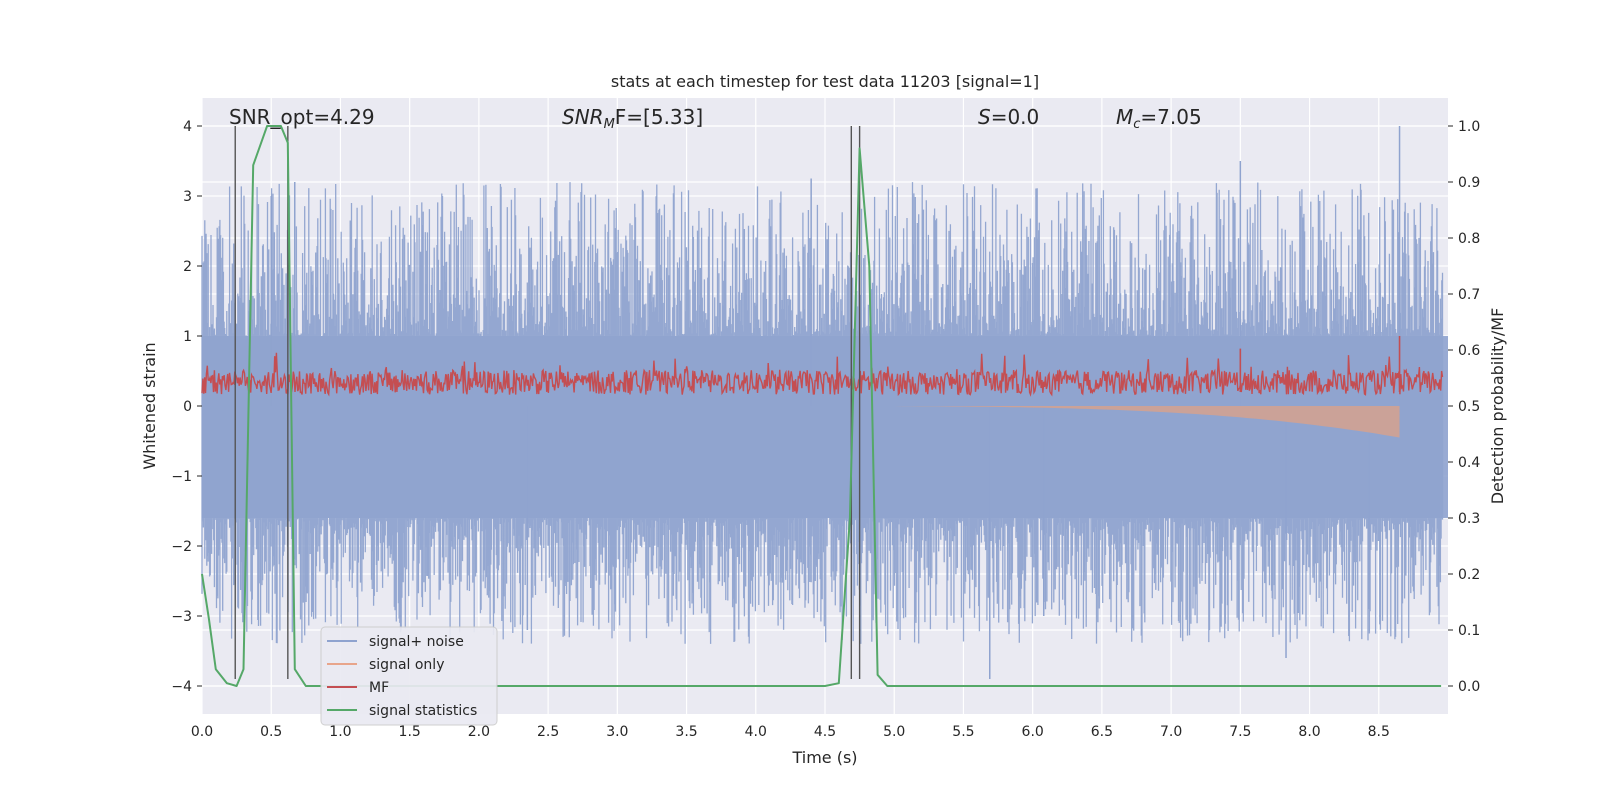 The image size is (1600, 800). Describe the element at coordinates (1015, 117) in the screenshot. I see `s-value: =0.0` at that location.